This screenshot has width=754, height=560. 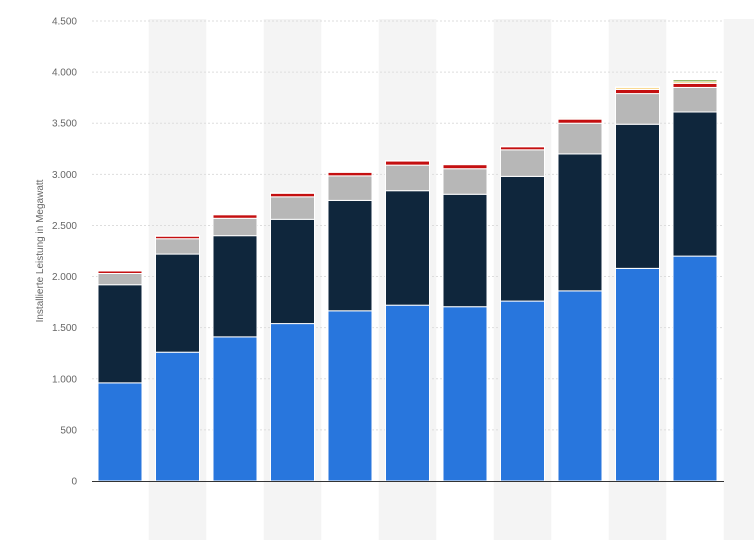 What do you see at coordinates (64, 277) in the screenshot?
I see `y-tick-label: 2.000` at bounding box center [64, 277].